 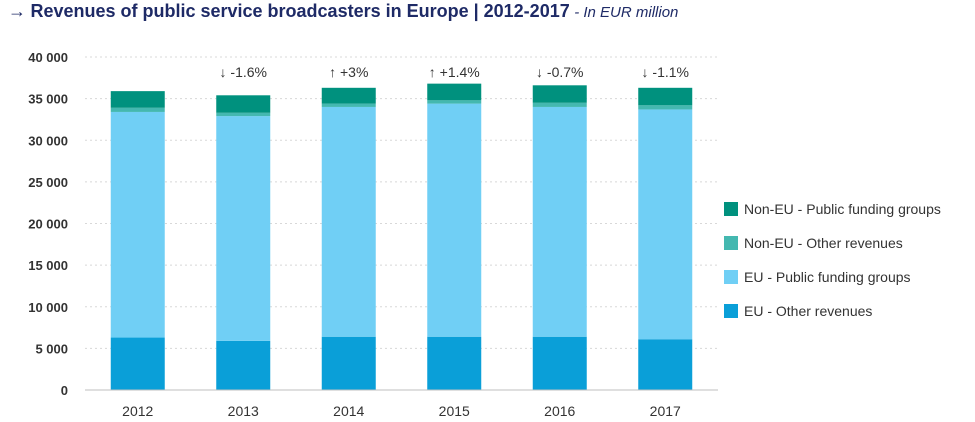 I want to click on bar-eu-public-funding-groups-2012, so click(x=137, y=224).